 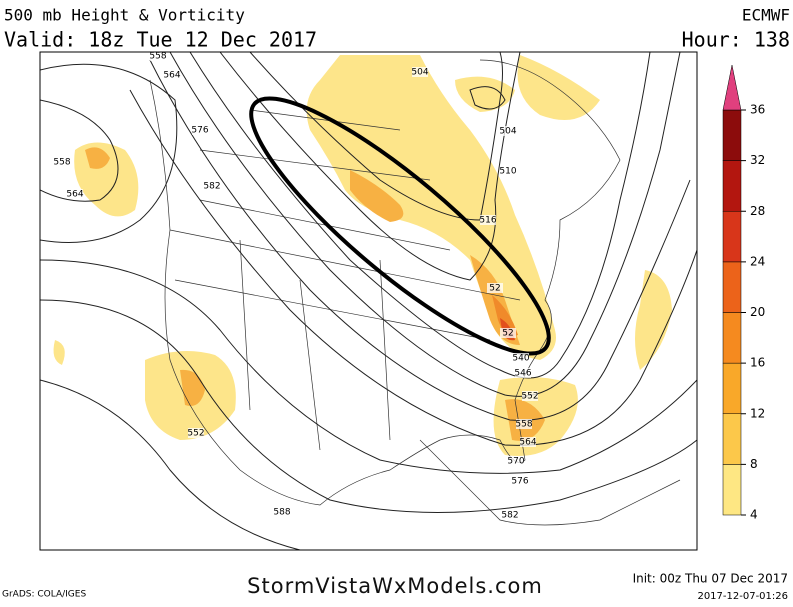 What do you see at coordinates (732, 87) in the screenshot?
I see `colorbar-overflow` at bounding box center [732, 87].